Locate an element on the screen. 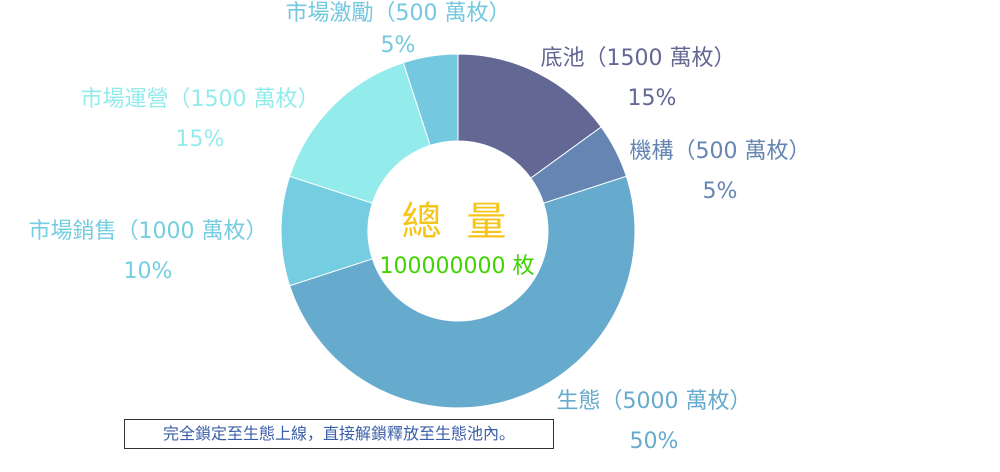  slice-label-0: 底池（1500 萬枚） is located at coordinates (638, 58).